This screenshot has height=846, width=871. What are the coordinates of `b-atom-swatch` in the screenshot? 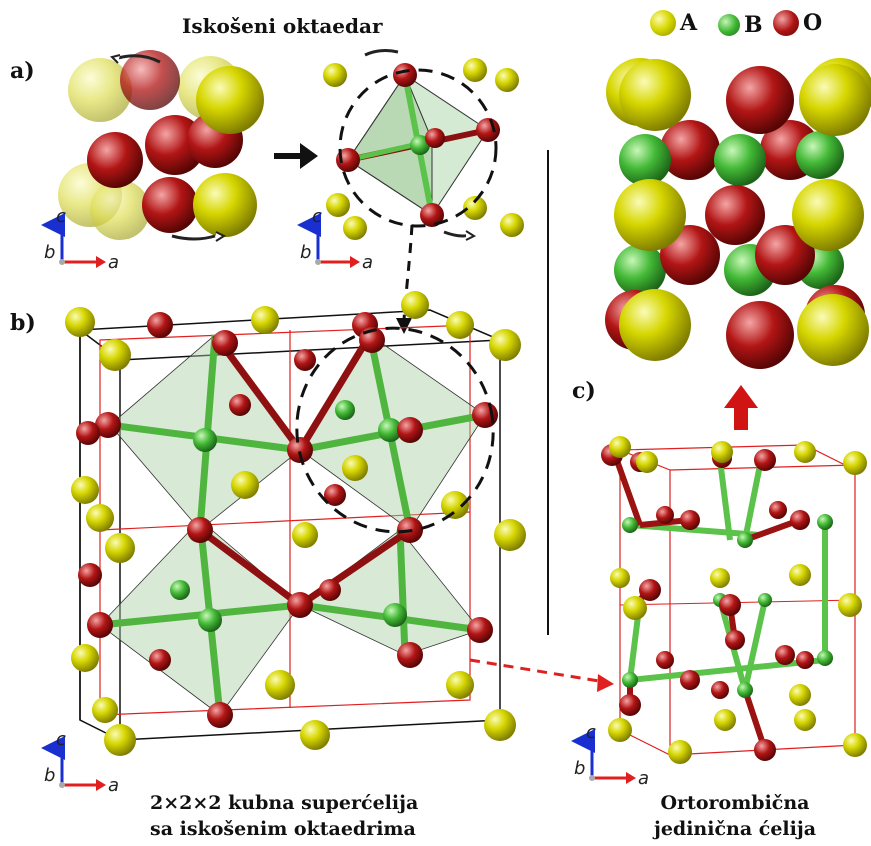 It's located at (729, 25).